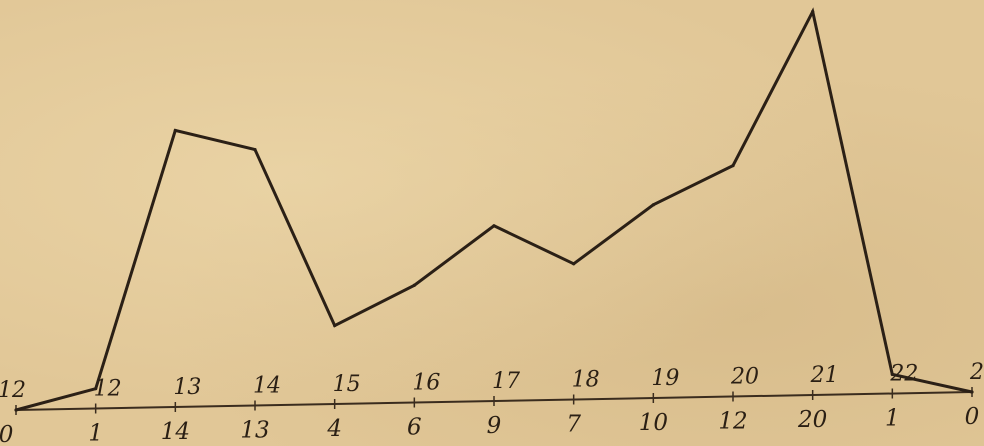 This screenshot has height=446, width=984. I want to click on x-tick-label: 19, so click(665, 378).